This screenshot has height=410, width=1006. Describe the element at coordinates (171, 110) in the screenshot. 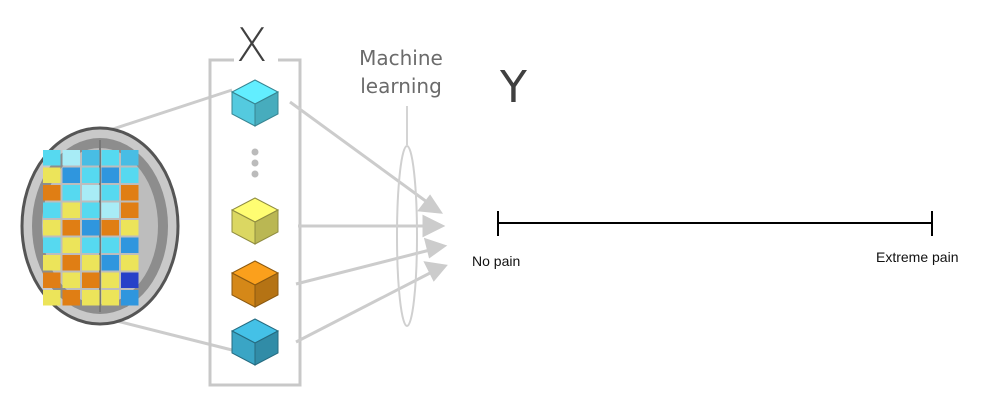

I see `brain-connector-top` at that location.